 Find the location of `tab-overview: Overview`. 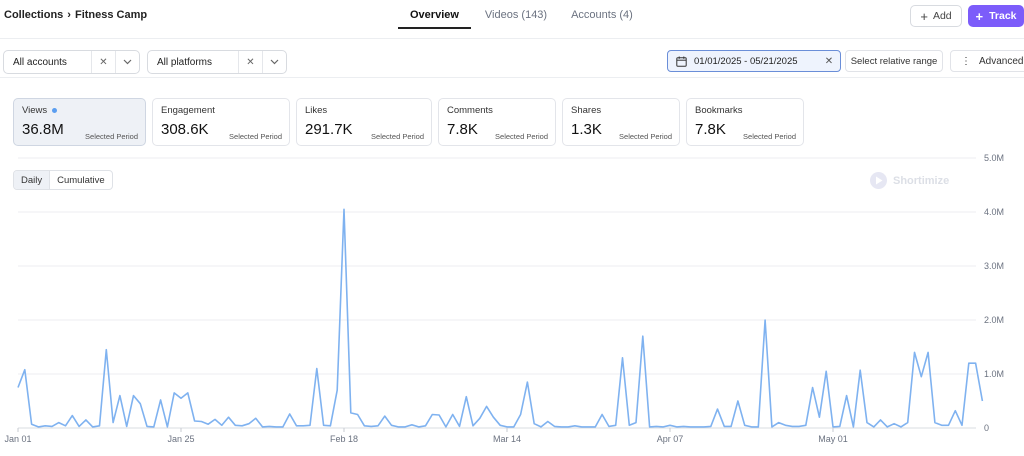

tab-overview: Overview is located at coordinates (434, 14).